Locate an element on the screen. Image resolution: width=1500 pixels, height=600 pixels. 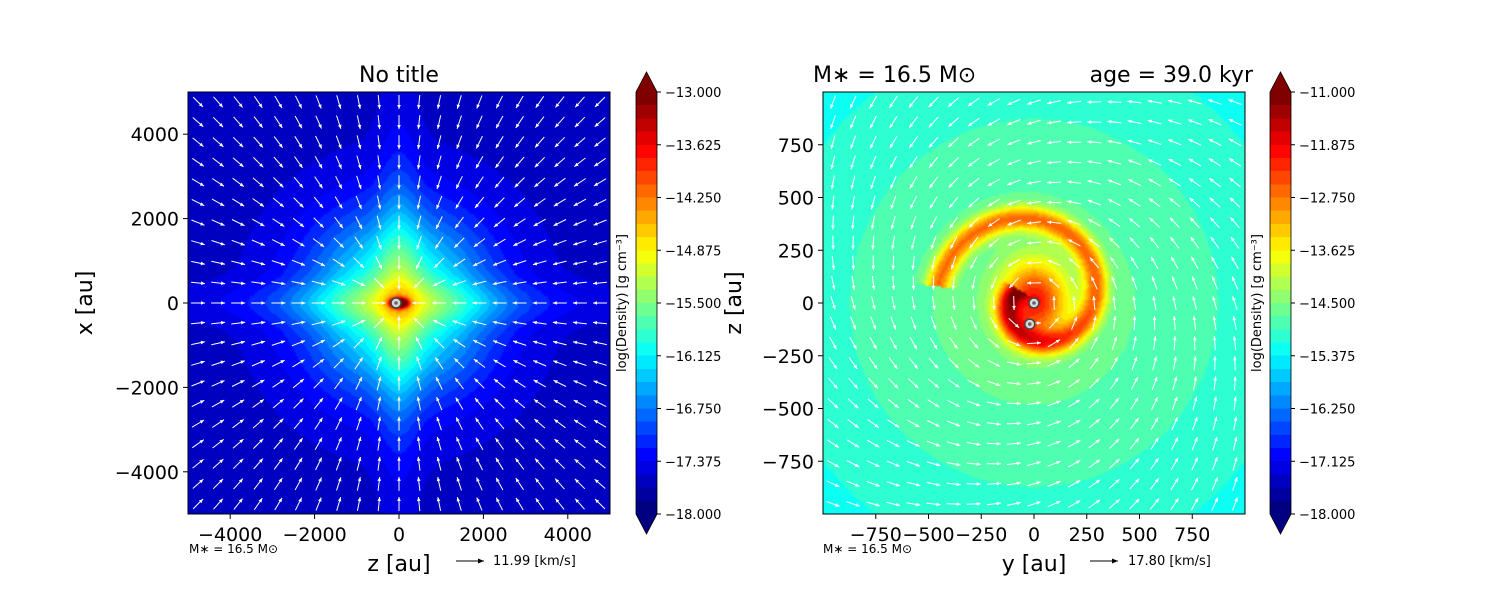
left-scale-arrowhead is located at coordinates (481, 561).